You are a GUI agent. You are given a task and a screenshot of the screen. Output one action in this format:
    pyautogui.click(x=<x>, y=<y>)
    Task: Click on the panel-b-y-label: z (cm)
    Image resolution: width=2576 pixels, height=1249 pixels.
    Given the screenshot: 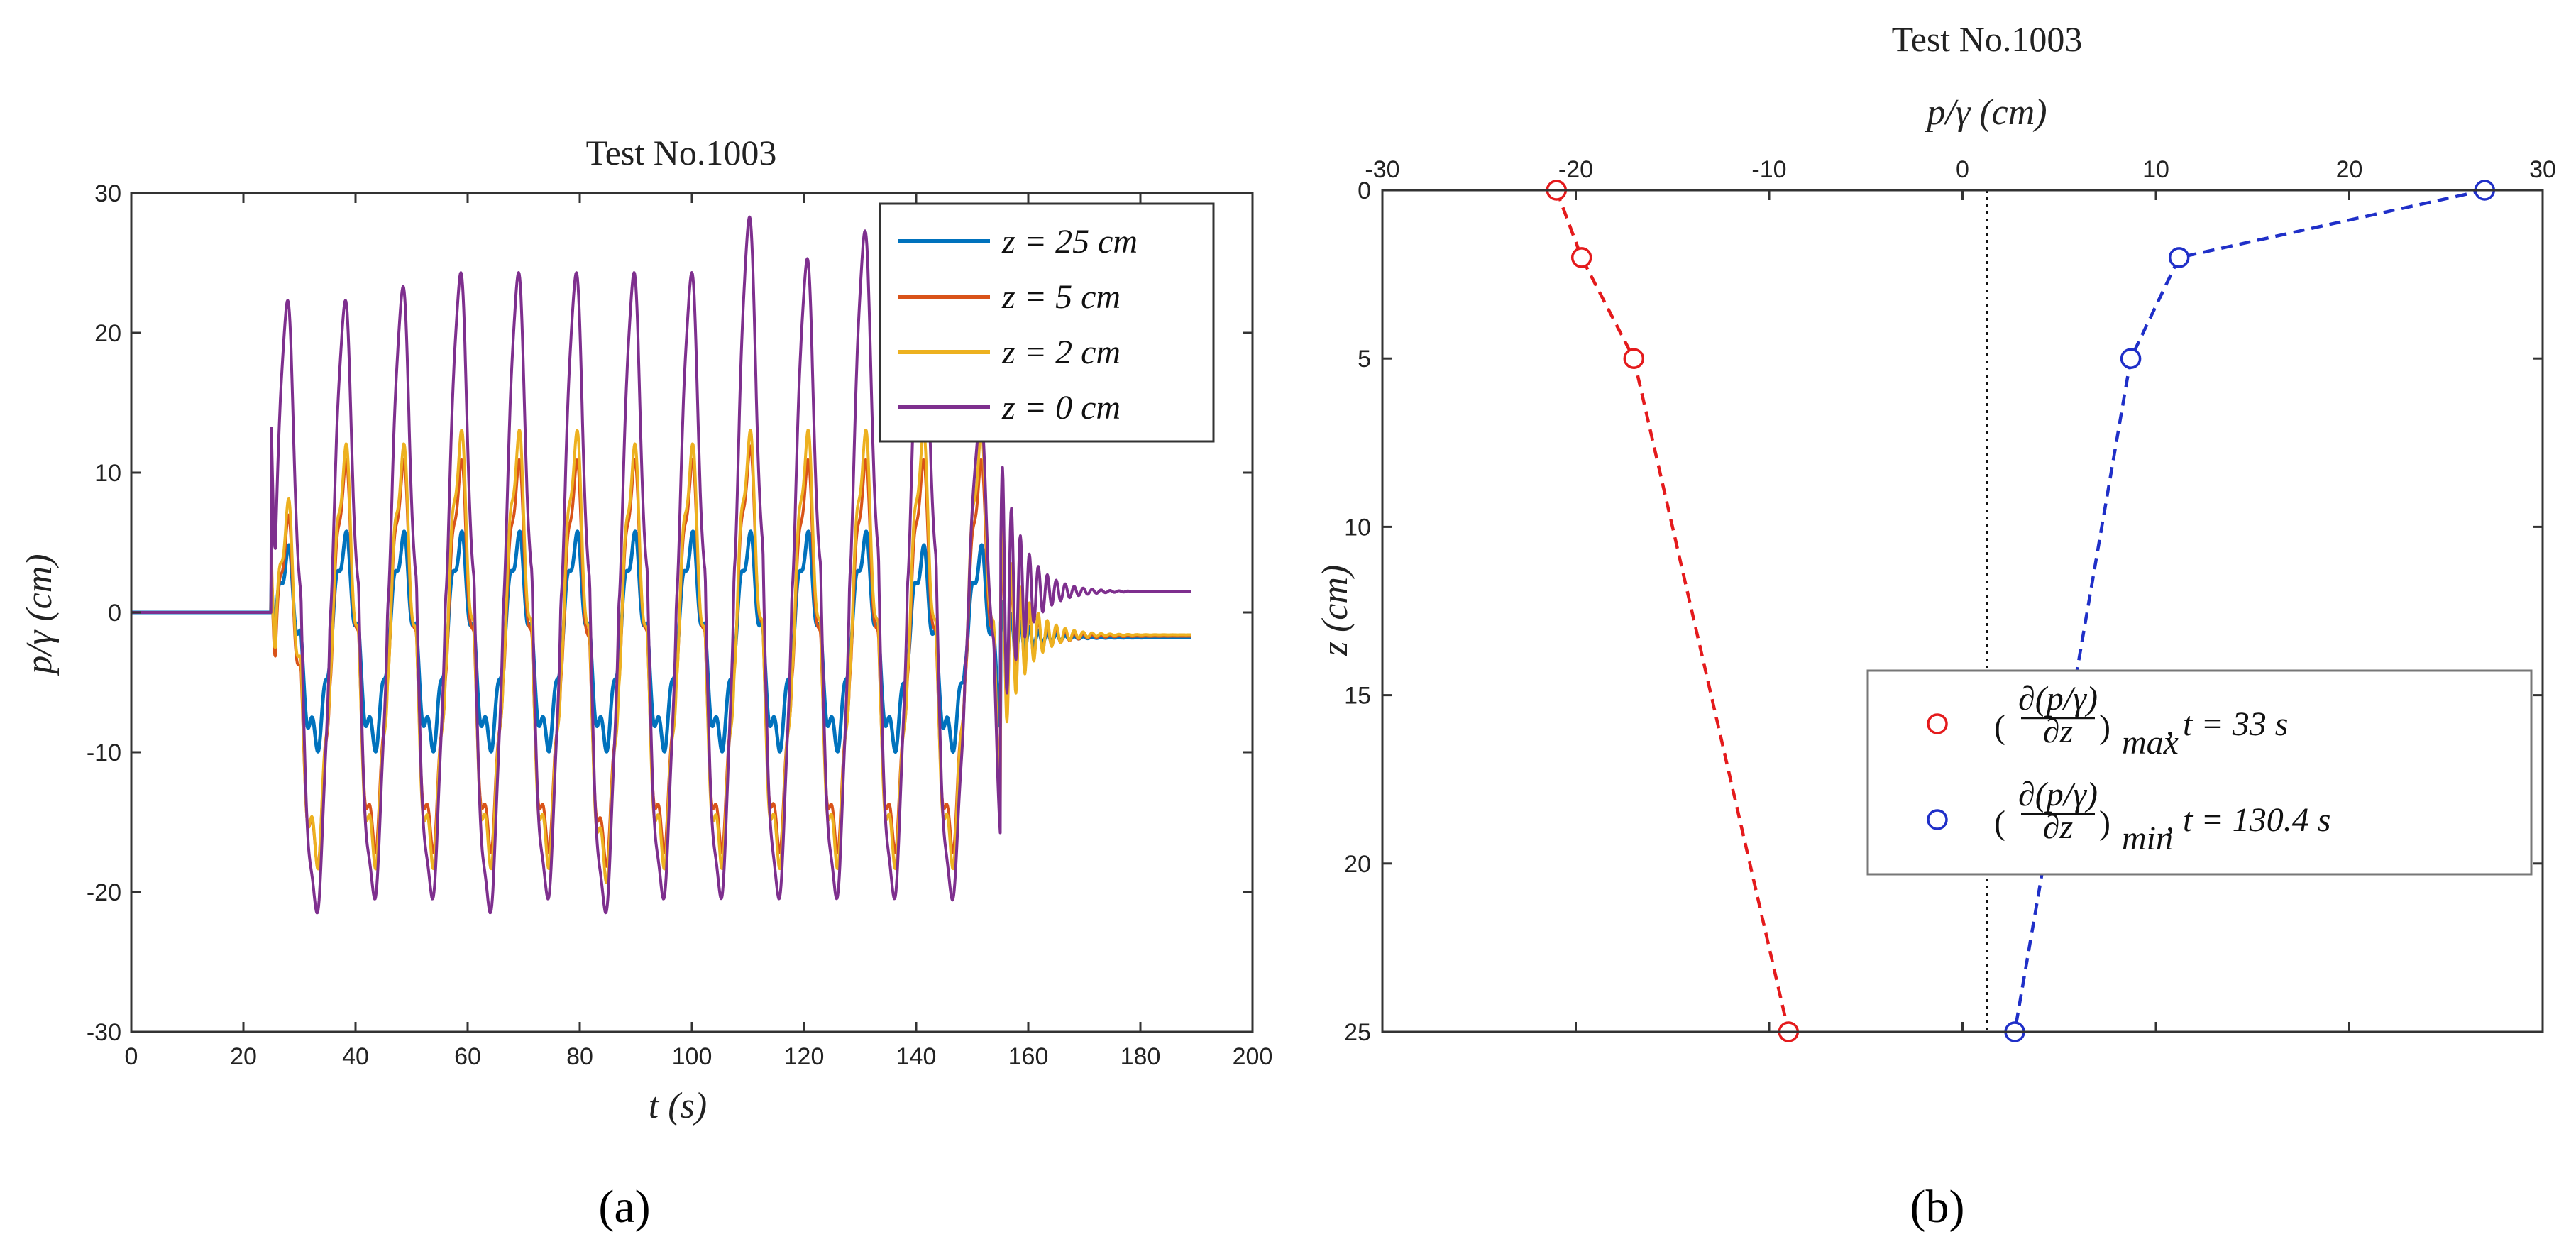 What is the action you would take?
    pyautogui.click(x=1335, y=611)
    